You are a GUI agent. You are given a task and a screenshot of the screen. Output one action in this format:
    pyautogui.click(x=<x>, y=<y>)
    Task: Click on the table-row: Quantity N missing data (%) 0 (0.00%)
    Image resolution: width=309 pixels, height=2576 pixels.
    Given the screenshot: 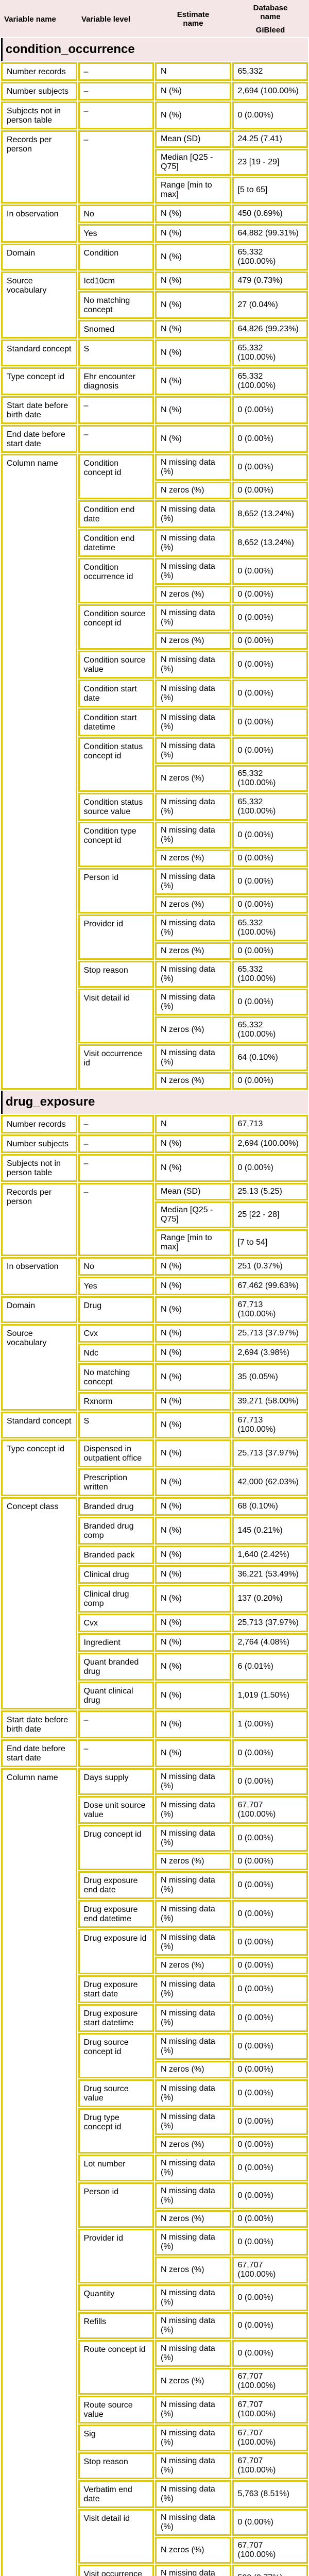 What is the action you would take?
    pyautogui.click(x=154, y=2297)
    